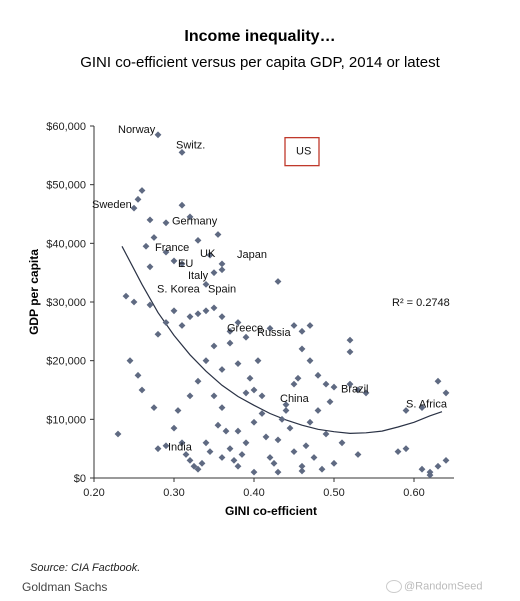 This screenshot has width=520, height=601. Describe the element at coordinates (66, 186) in the screenshot. I see `y-tick-label: $50,000` at that location.